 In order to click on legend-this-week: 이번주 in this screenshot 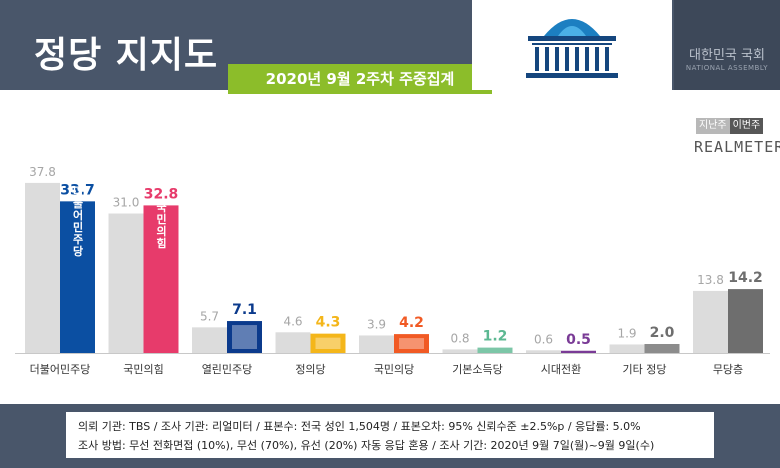, I will do `click(746, 126)`.